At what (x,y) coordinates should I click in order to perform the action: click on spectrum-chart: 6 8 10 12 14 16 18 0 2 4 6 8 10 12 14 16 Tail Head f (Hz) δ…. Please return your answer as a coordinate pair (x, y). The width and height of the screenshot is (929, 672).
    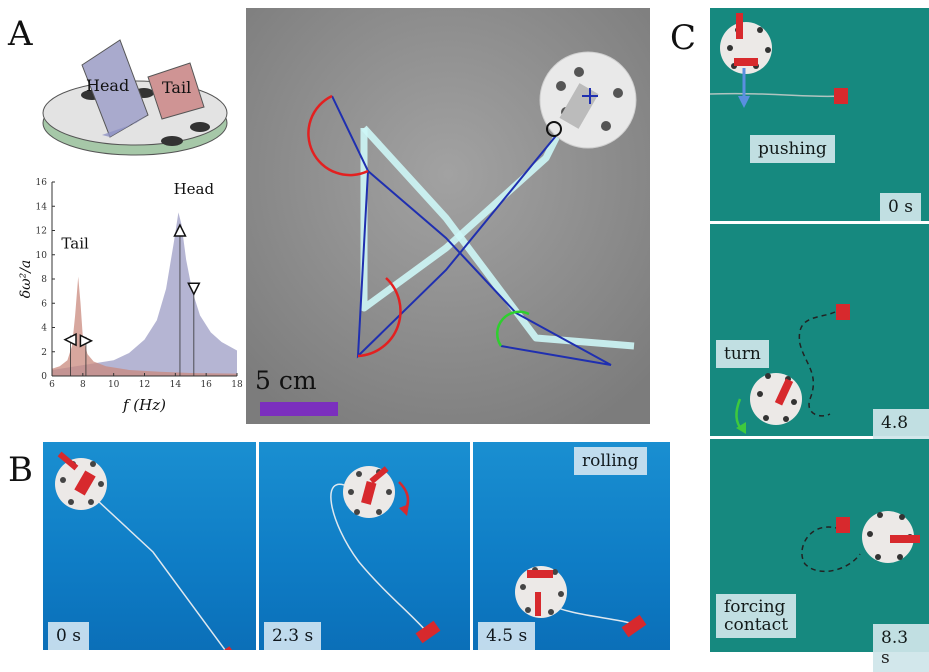
    Looking at the image, I should click on (130, 296).